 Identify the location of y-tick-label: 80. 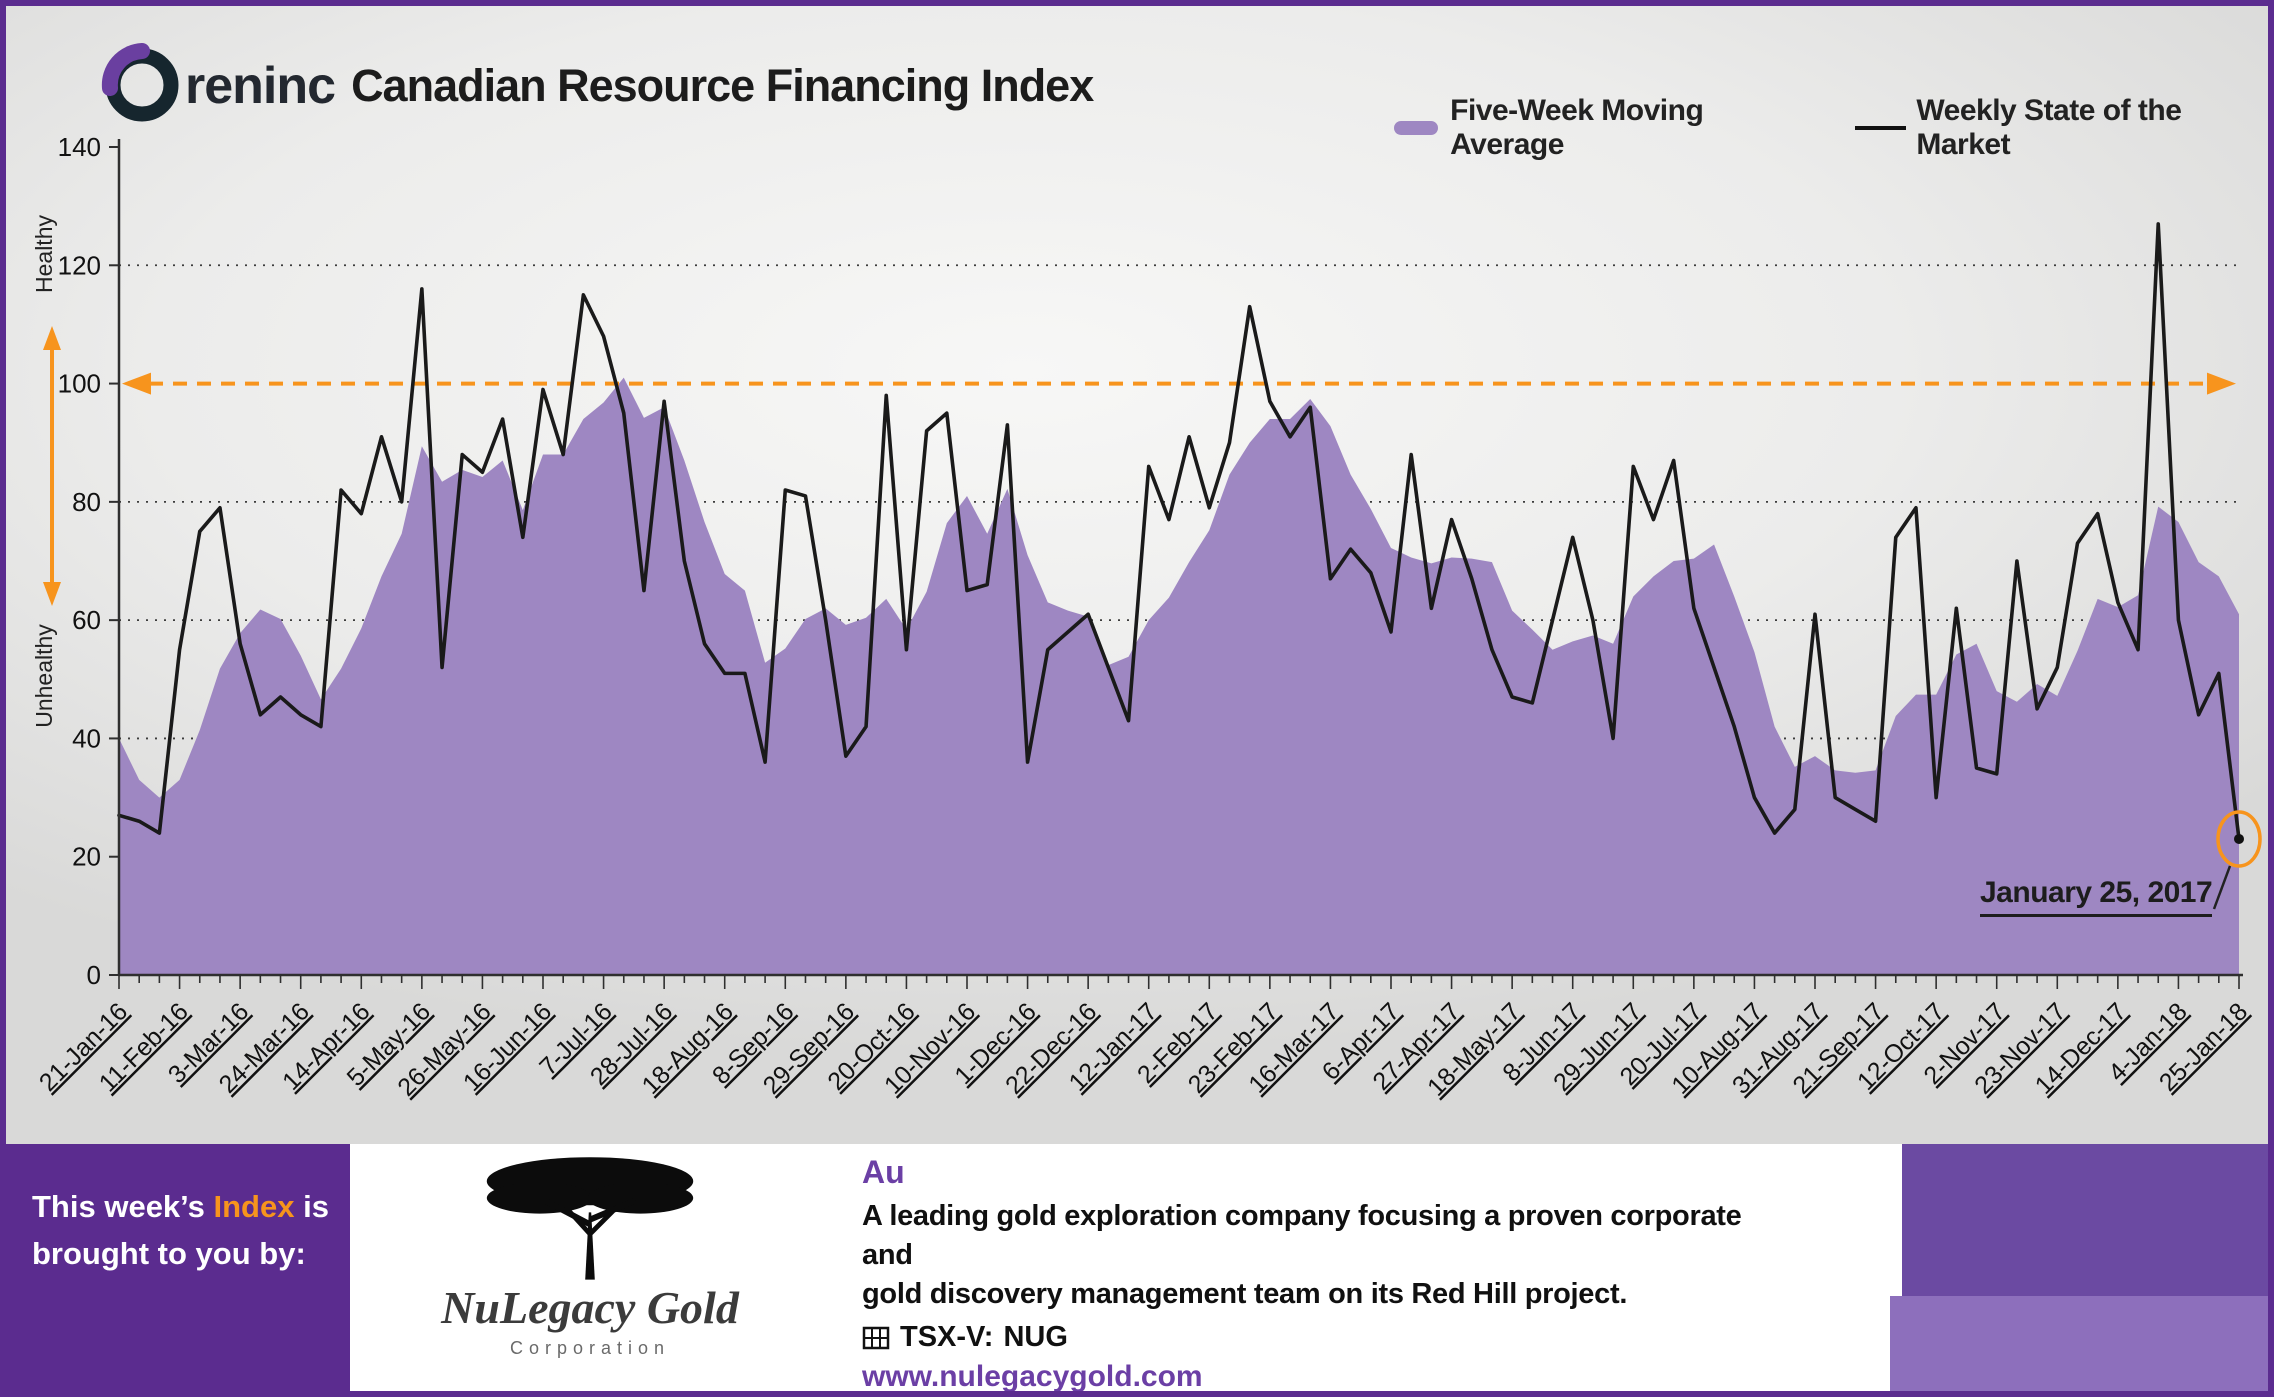
(86, 502).